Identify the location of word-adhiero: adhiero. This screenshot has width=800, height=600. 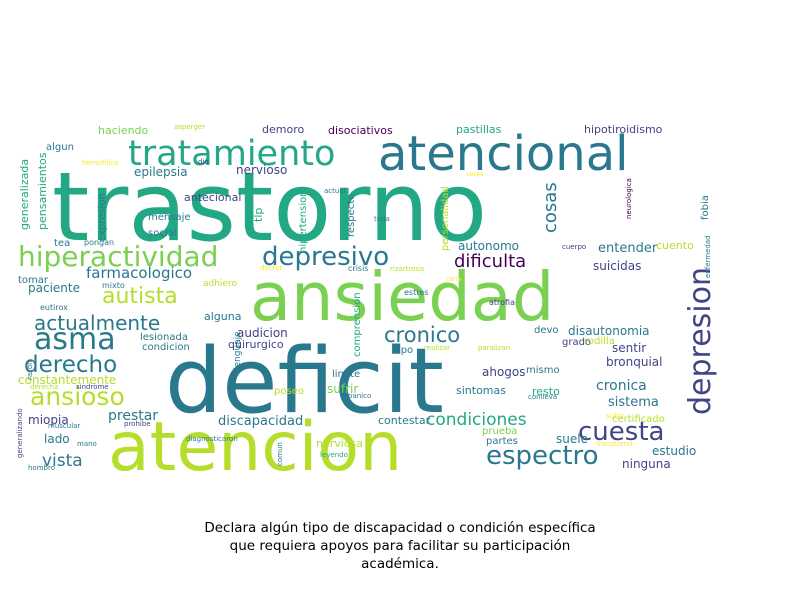
(220, 284).